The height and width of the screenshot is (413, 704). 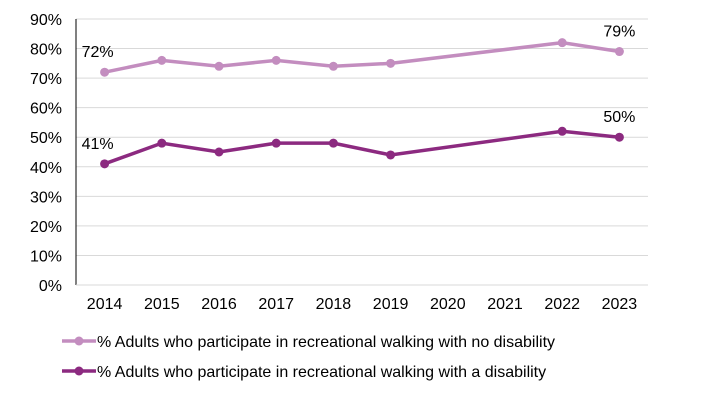 What do you see at coordinates (46, 227) in the screenshot?
I see `y-tick-label: 20%` at bounding box center [46, 227].